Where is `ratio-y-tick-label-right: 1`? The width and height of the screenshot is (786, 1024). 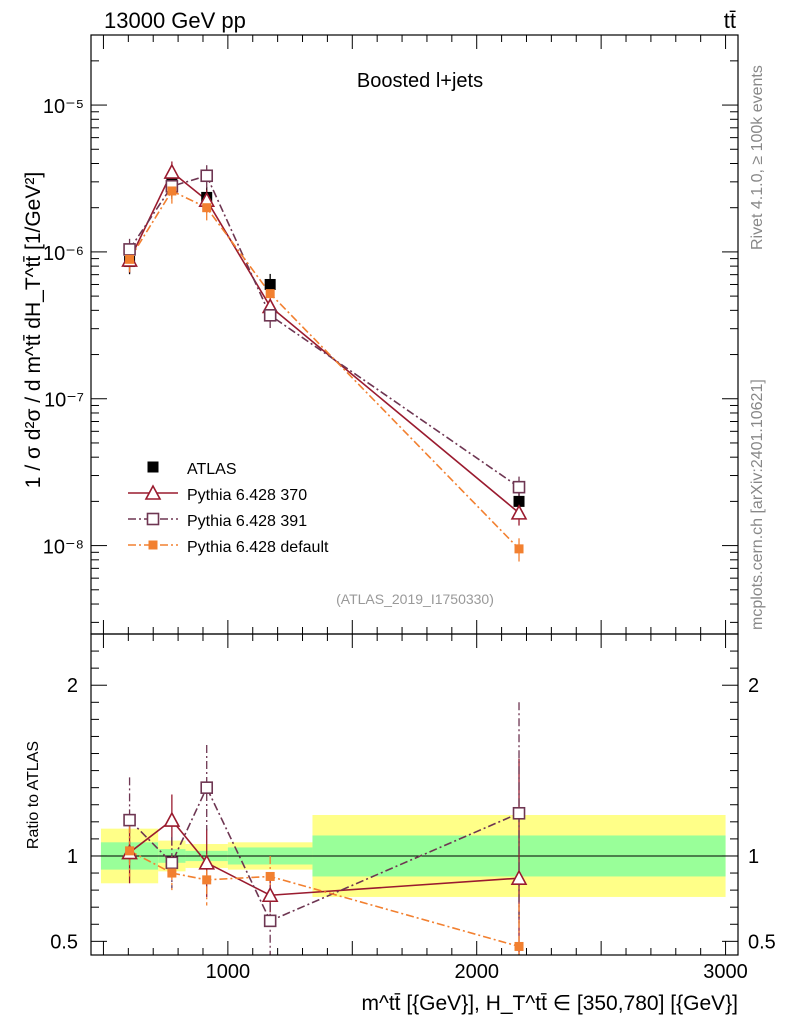 ratio-y-tick-label-right: 1 is located at coordinates (753, 857).